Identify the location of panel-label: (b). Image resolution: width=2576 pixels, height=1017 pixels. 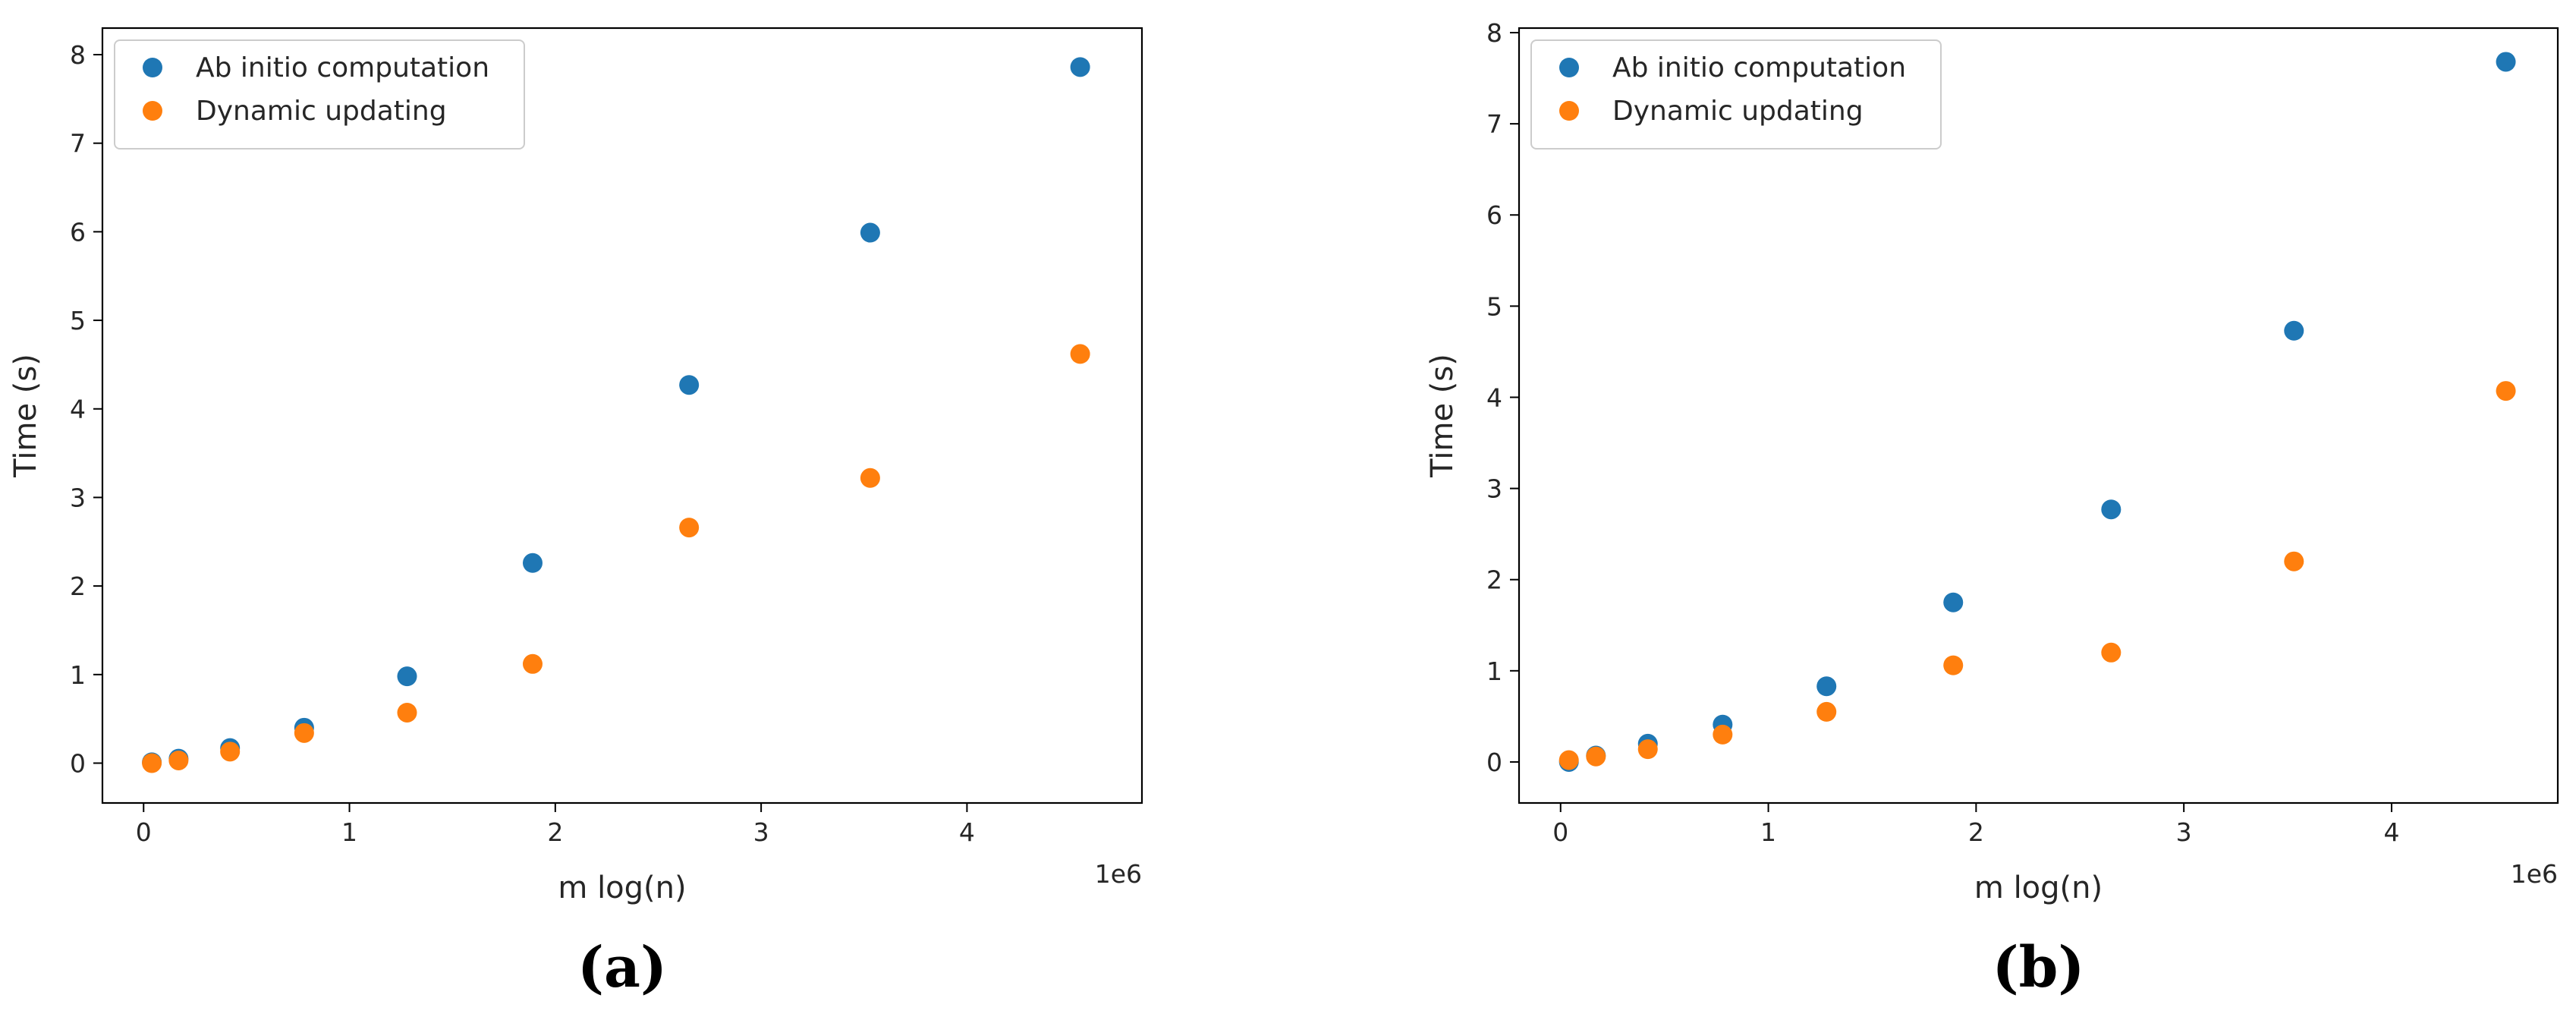
(2039, 968).